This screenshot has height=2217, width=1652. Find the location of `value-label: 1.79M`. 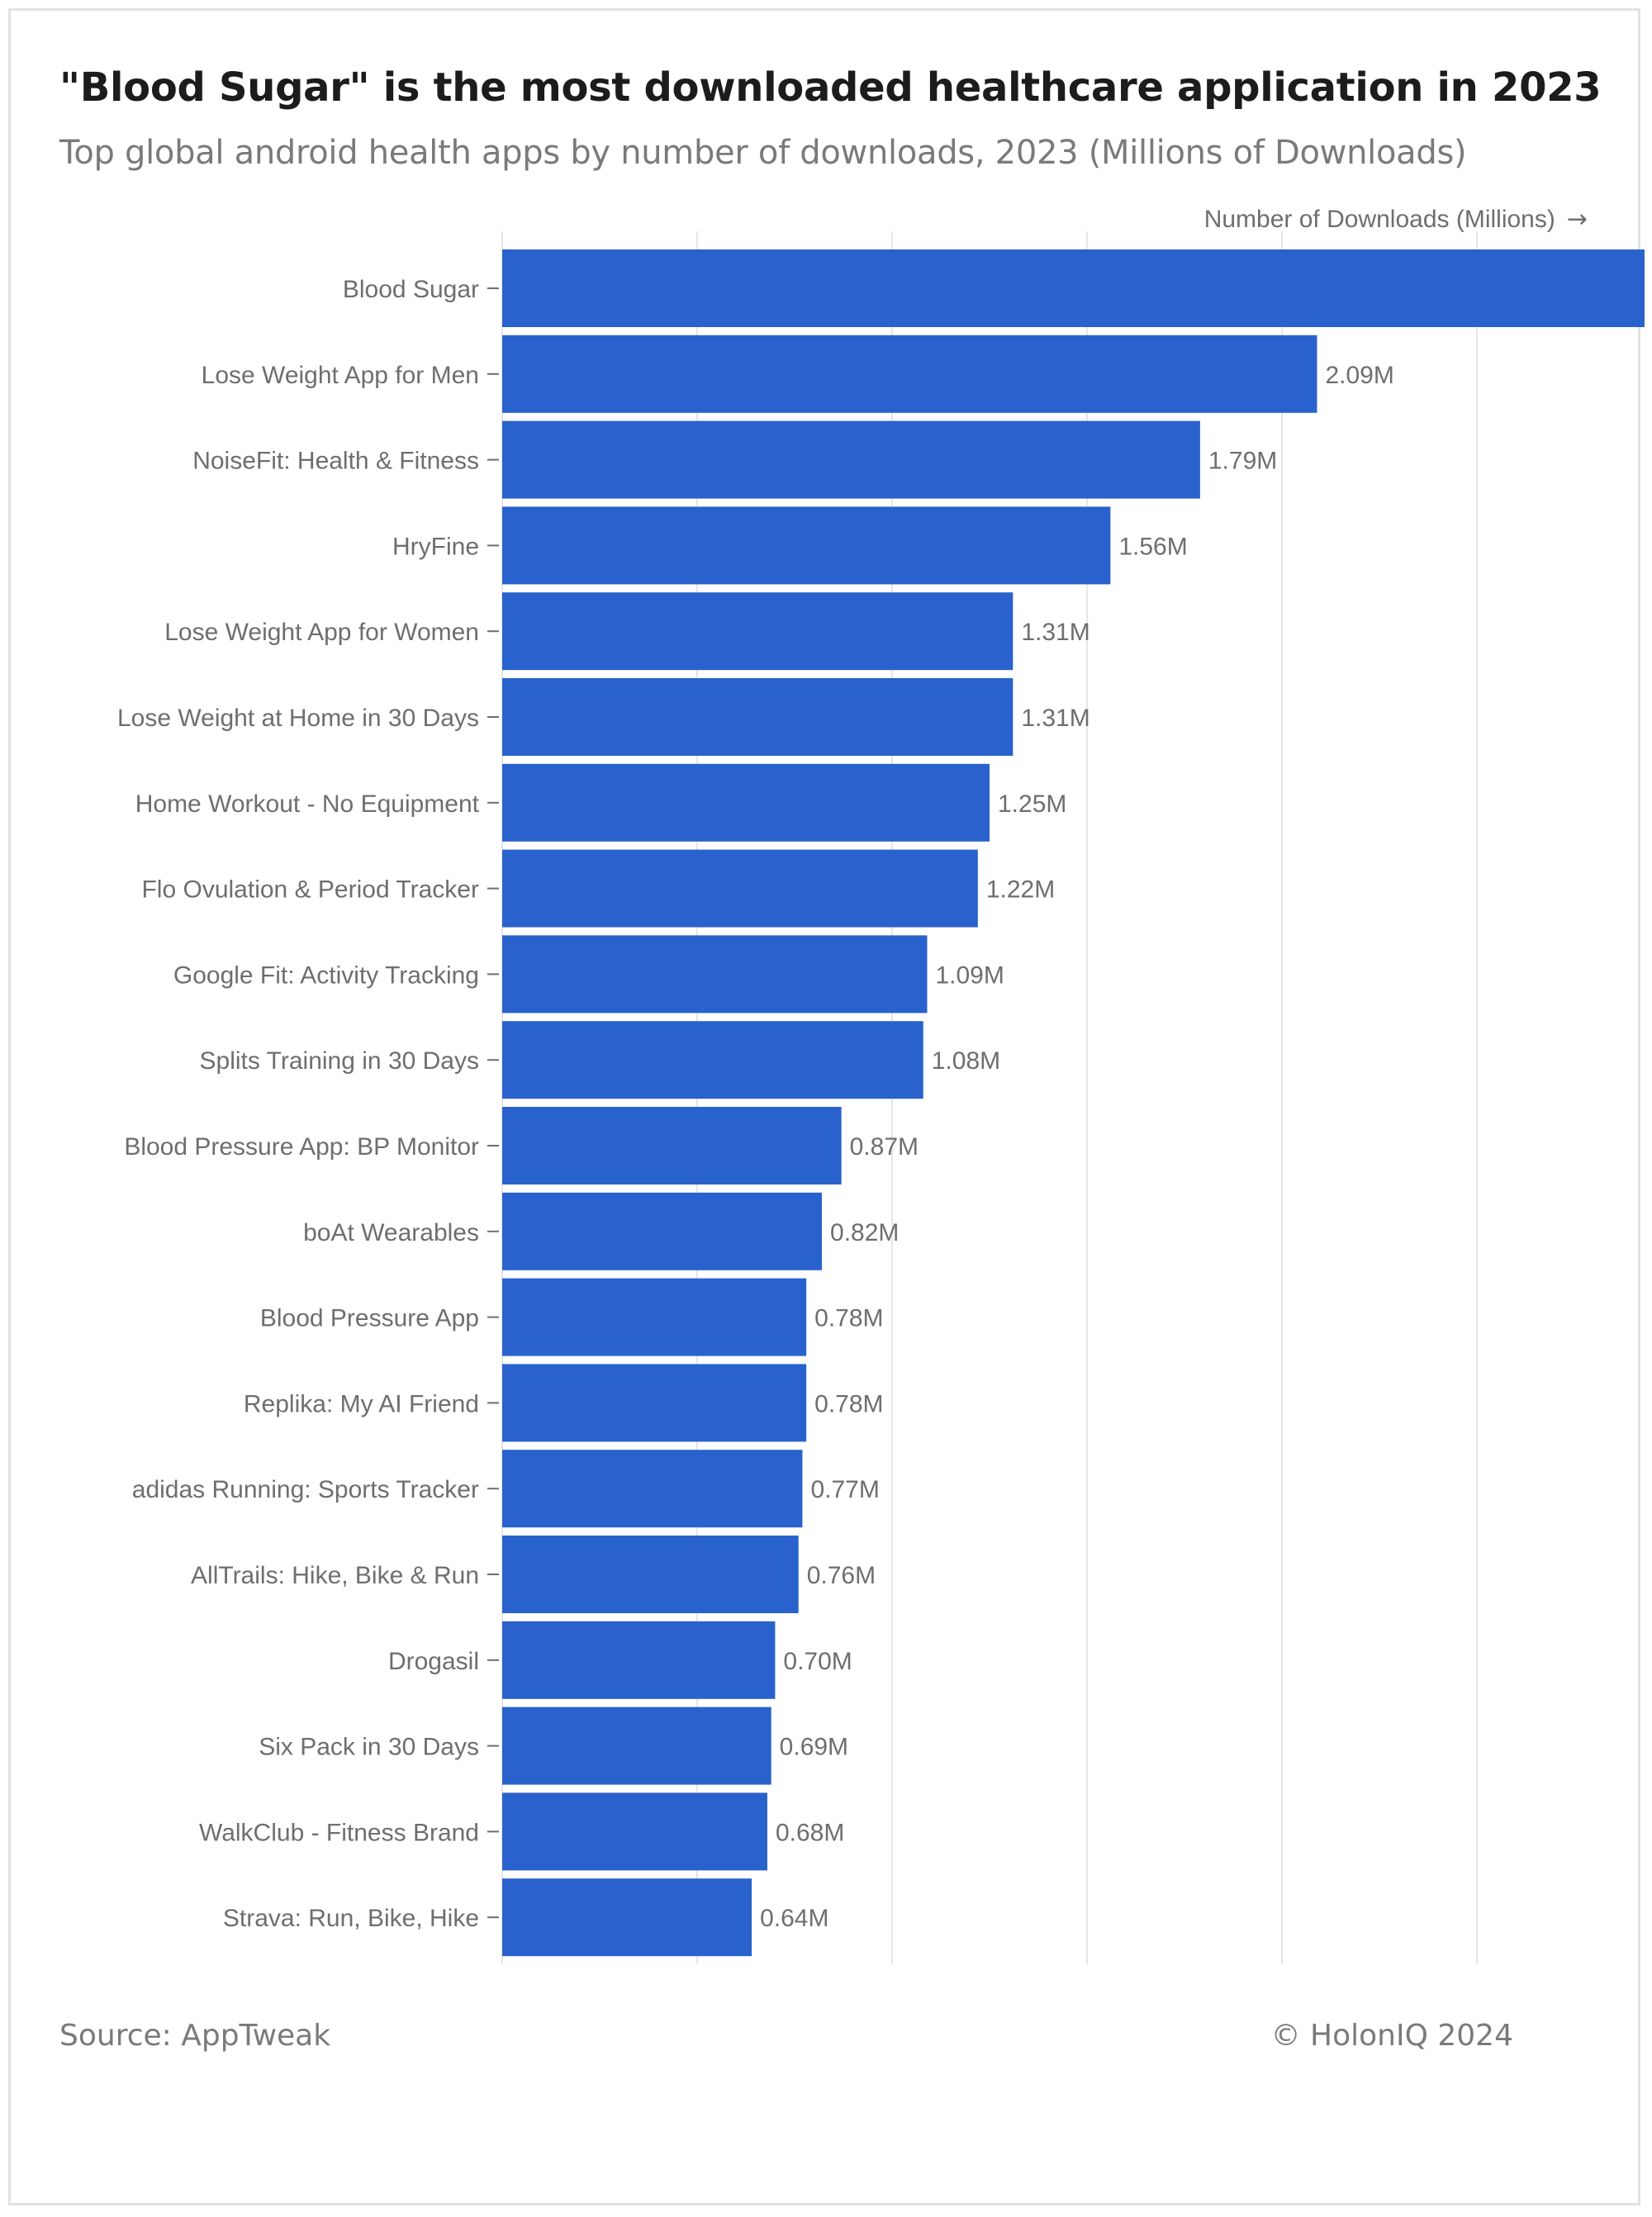

value-label: 1.79M is located at coordinates (1242, 461).